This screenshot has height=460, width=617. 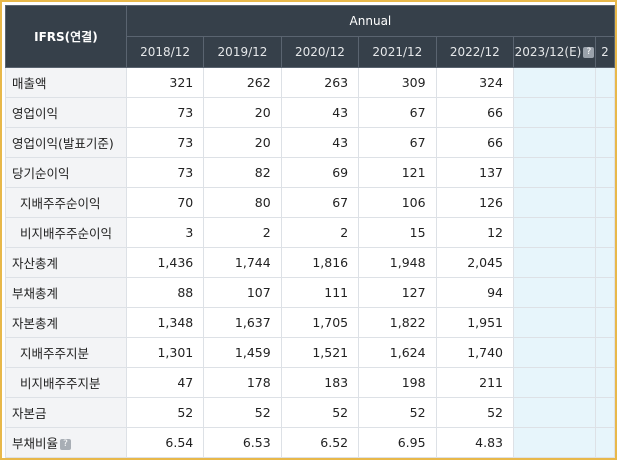 I want to click on row-label-text: 영업이익(발표기준), so click(x=63, y=143).